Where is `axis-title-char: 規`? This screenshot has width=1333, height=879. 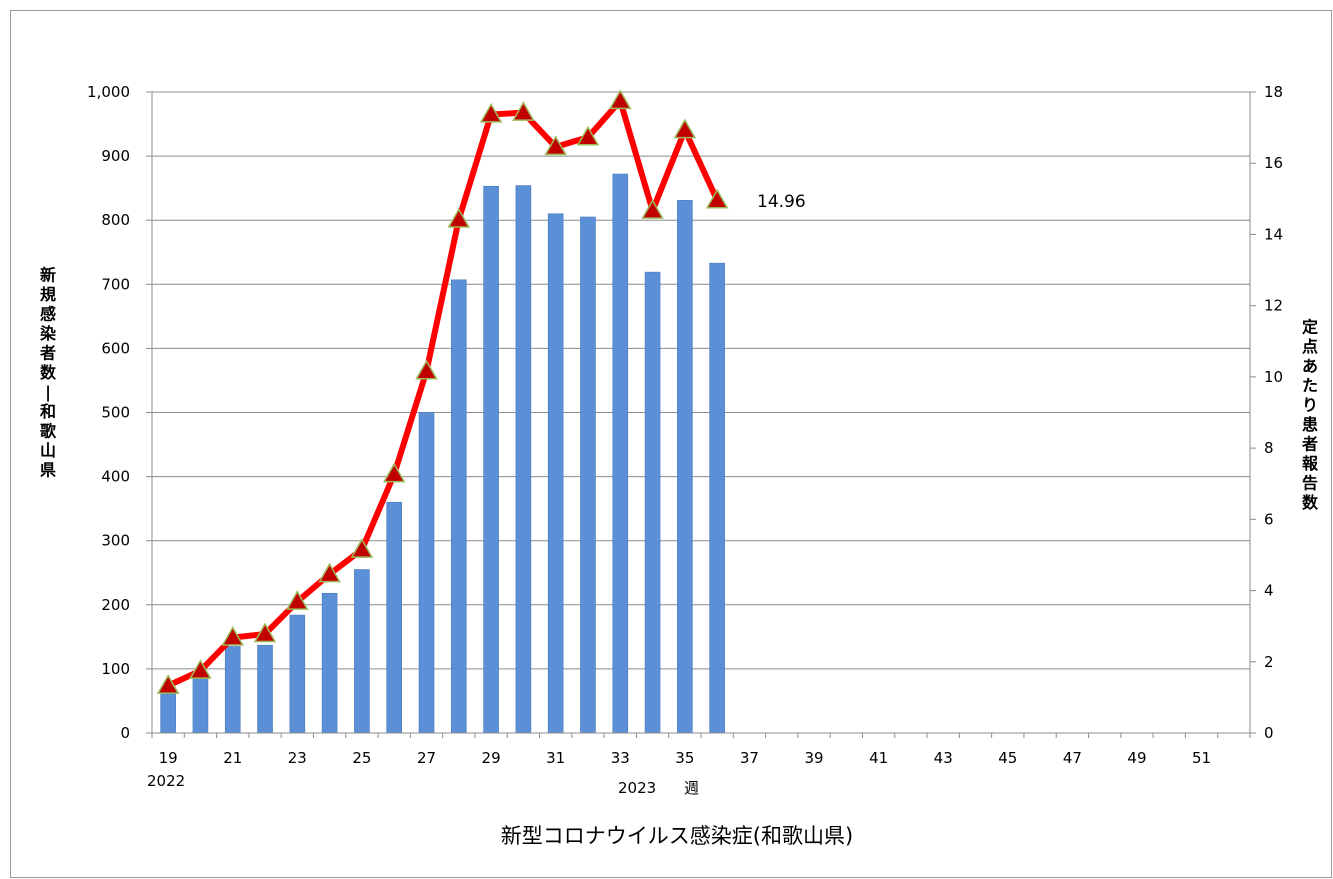 axis-title-char: 規 is located at coordinates (48, 294).